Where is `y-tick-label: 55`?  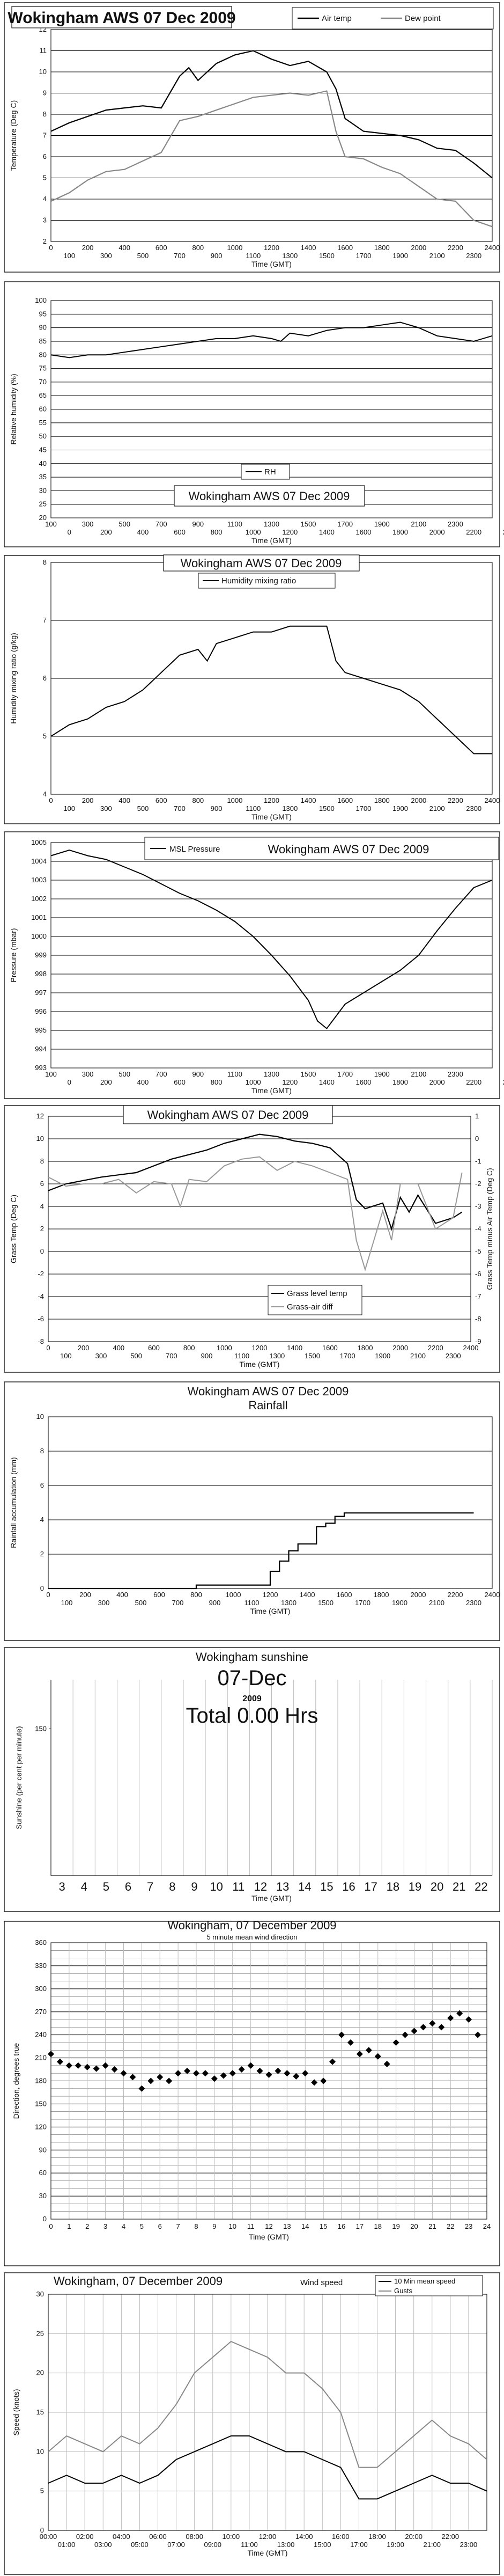
y-tick-label: 55 is located at coordinates (43, 423).